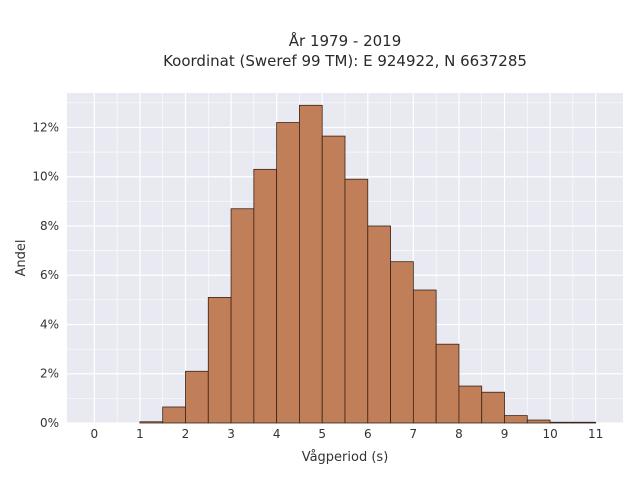 This screenshot has width=640, height=480. I want to click on y-tick-label: 10%, so click(45, 177).